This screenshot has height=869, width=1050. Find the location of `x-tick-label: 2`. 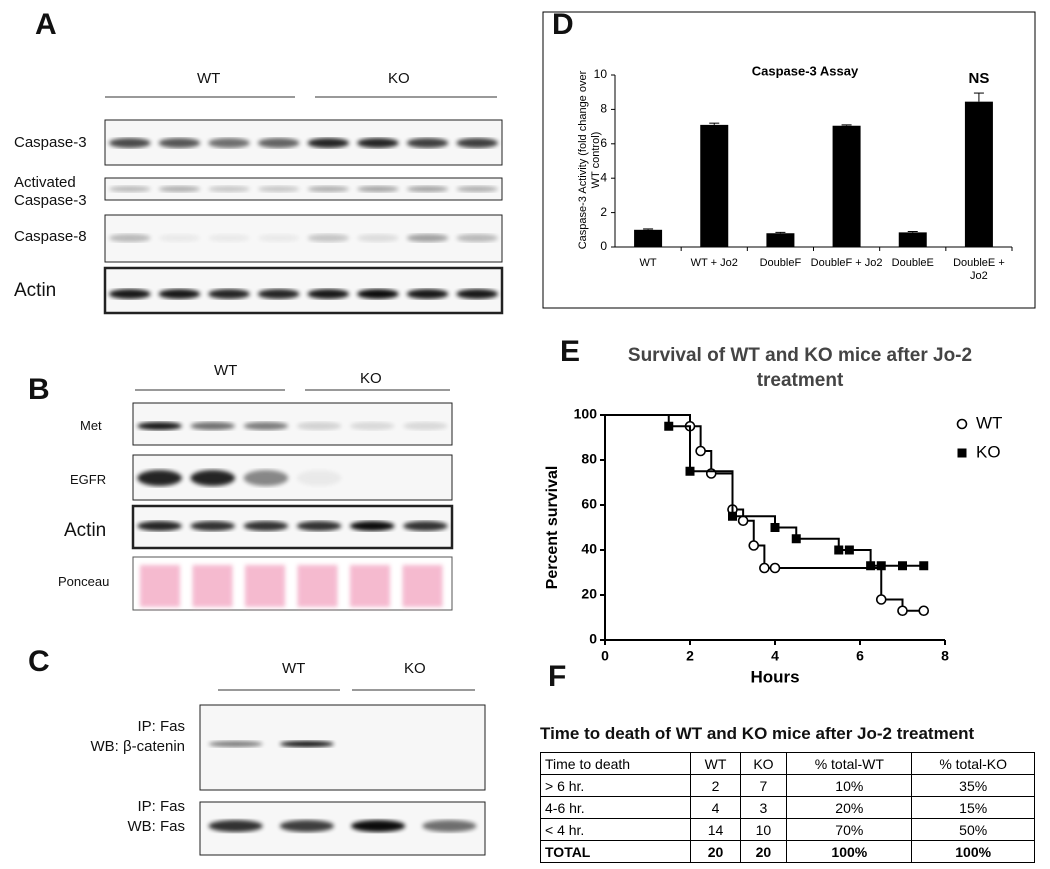

x-tick-label: 2 is located at coordinates (690, 656).